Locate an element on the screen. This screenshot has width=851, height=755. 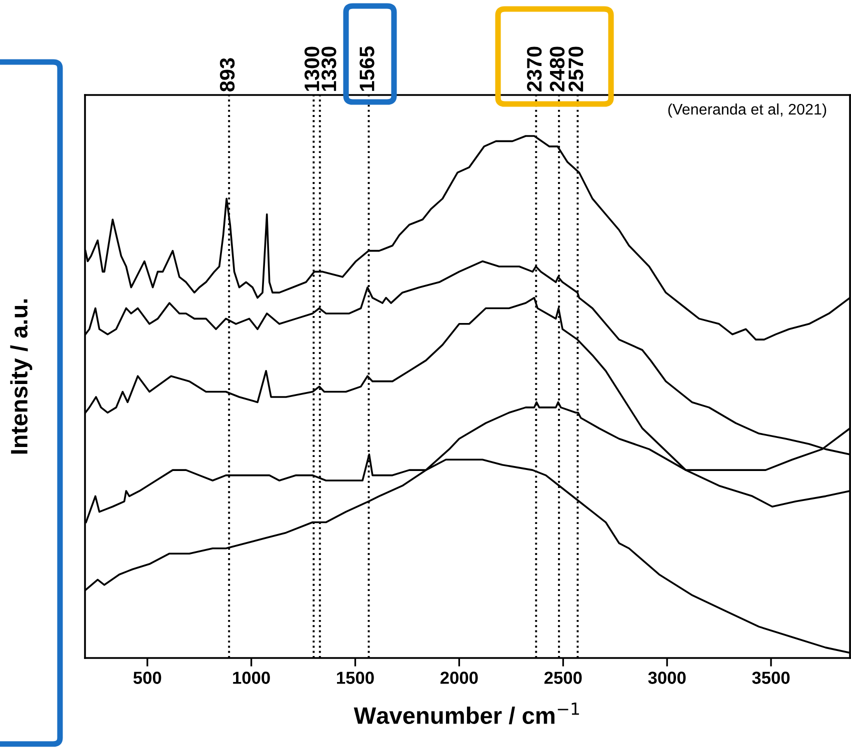
y-axis-title: Intensity / a.u. is located at coordinates (21, 376).